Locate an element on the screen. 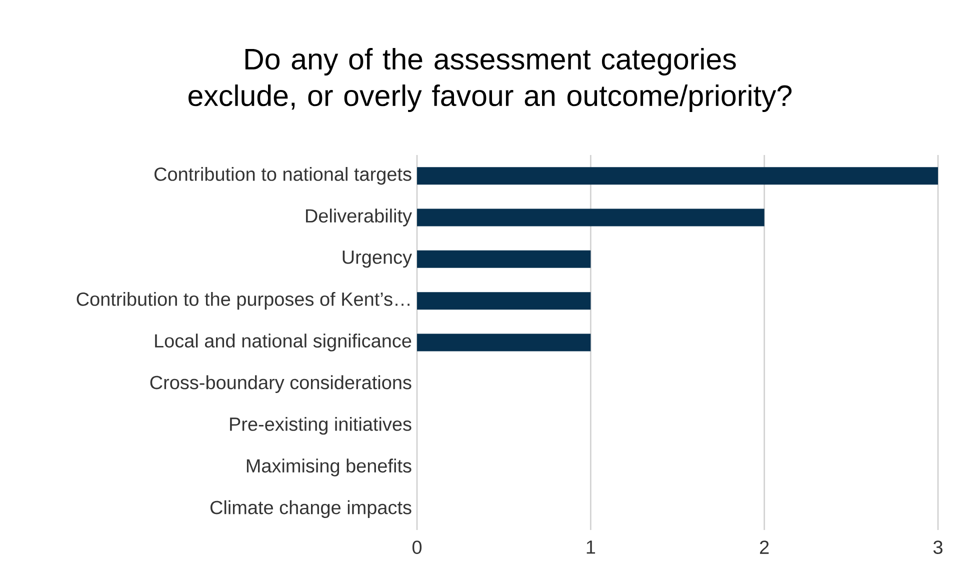 Image resolution: width=960 pixels, height=580 pixels. x-tick-label: 2 is located at coordinates (764, 547).